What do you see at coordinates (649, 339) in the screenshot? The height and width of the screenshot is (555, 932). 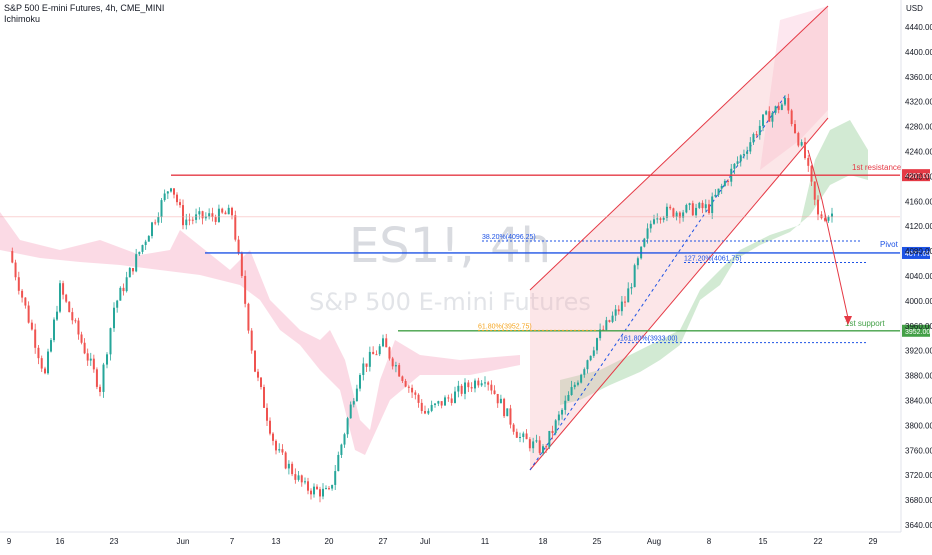 I see `fib-level-label: 161.80%(3933.00)` at bounding box center [649, 339].